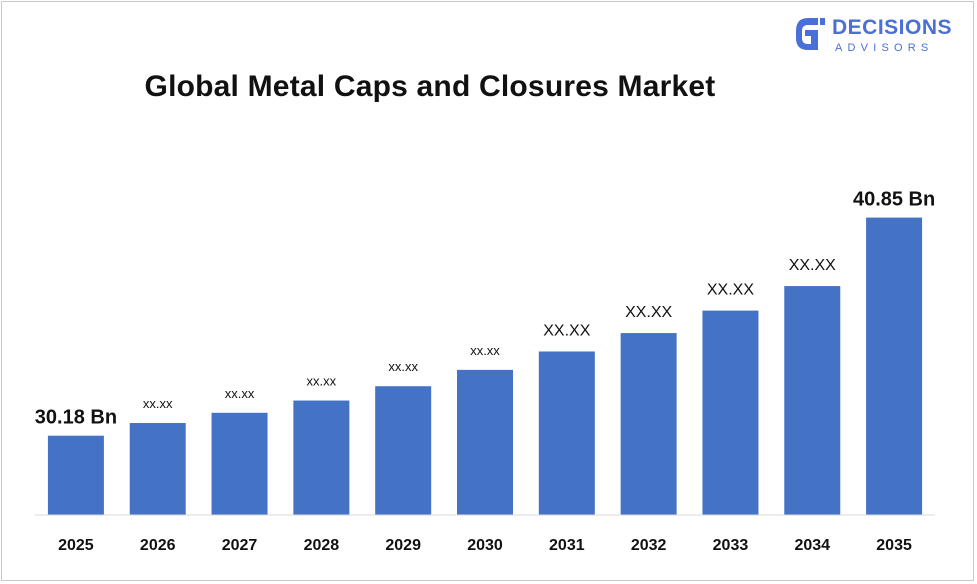  Describe the element at coordinates (157, 469) in the screenshot. I see `bar-2026` at that location.